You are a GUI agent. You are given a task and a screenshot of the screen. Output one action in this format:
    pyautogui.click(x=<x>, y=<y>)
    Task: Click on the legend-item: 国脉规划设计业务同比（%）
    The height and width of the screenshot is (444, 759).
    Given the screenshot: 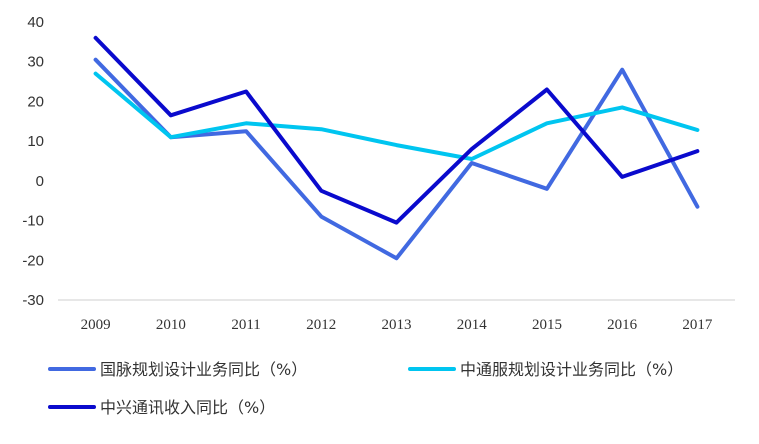 What is the action you would take?
    pyautogui.click(x=177, y=369)
    